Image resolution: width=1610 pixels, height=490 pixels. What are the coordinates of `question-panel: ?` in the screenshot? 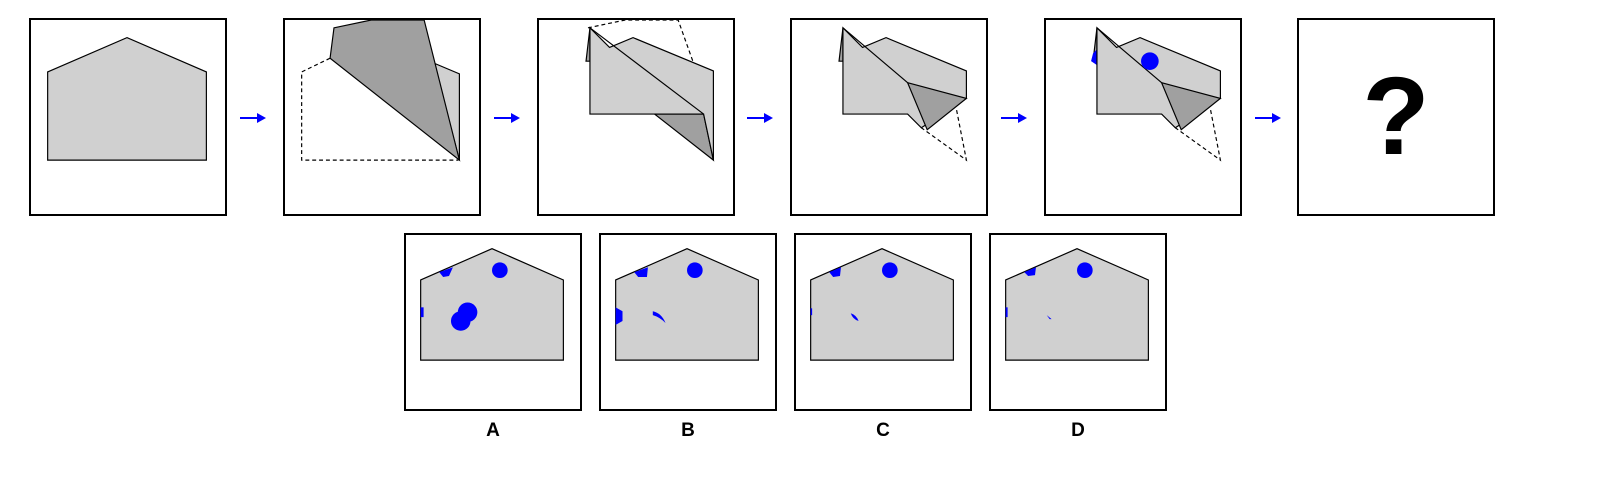 It's located at (1396, 117).